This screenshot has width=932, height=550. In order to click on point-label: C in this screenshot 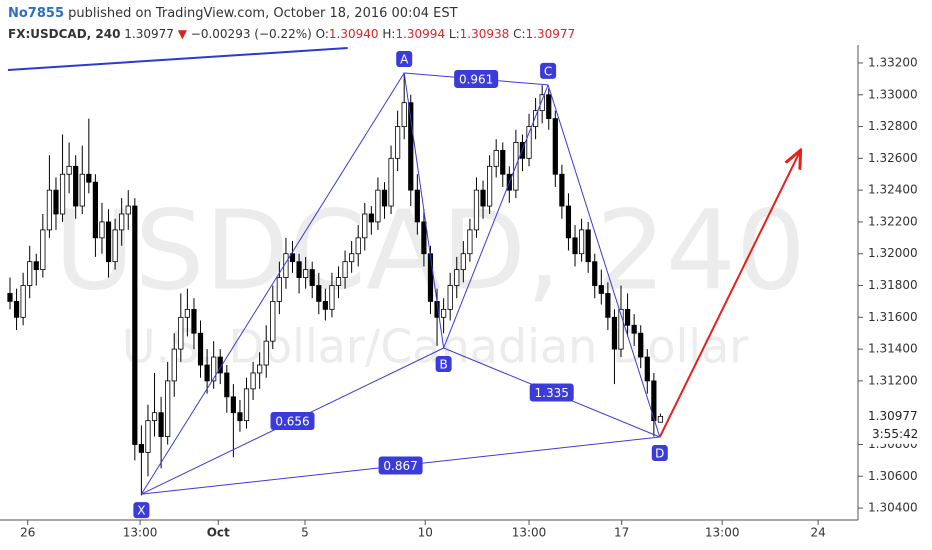, I will do `click(548, 71)`.